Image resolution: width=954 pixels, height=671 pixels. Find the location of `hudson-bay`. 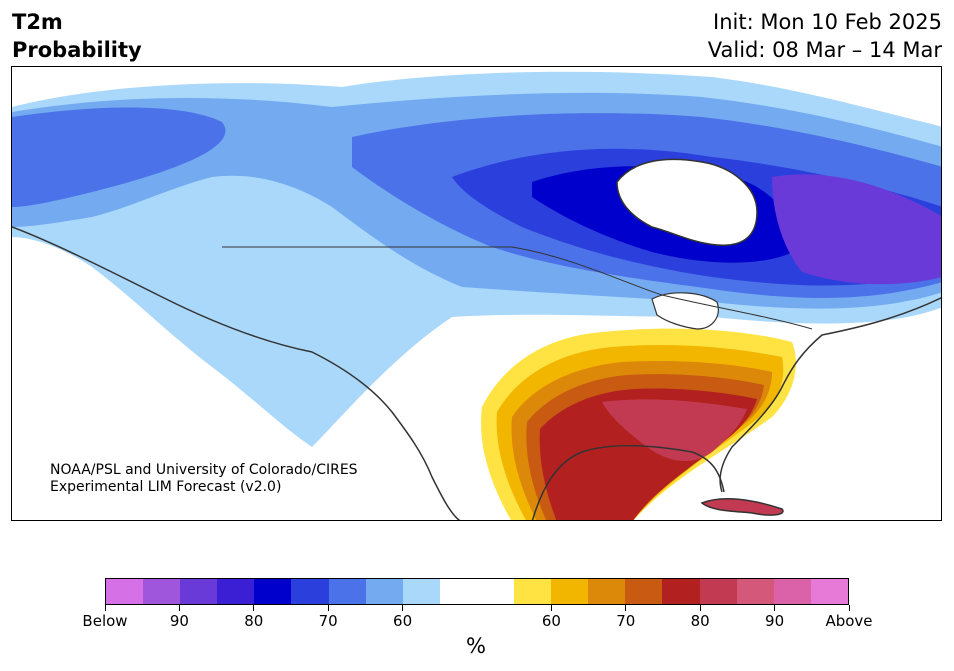

hudson-bay is located at coordinates (687, 202).